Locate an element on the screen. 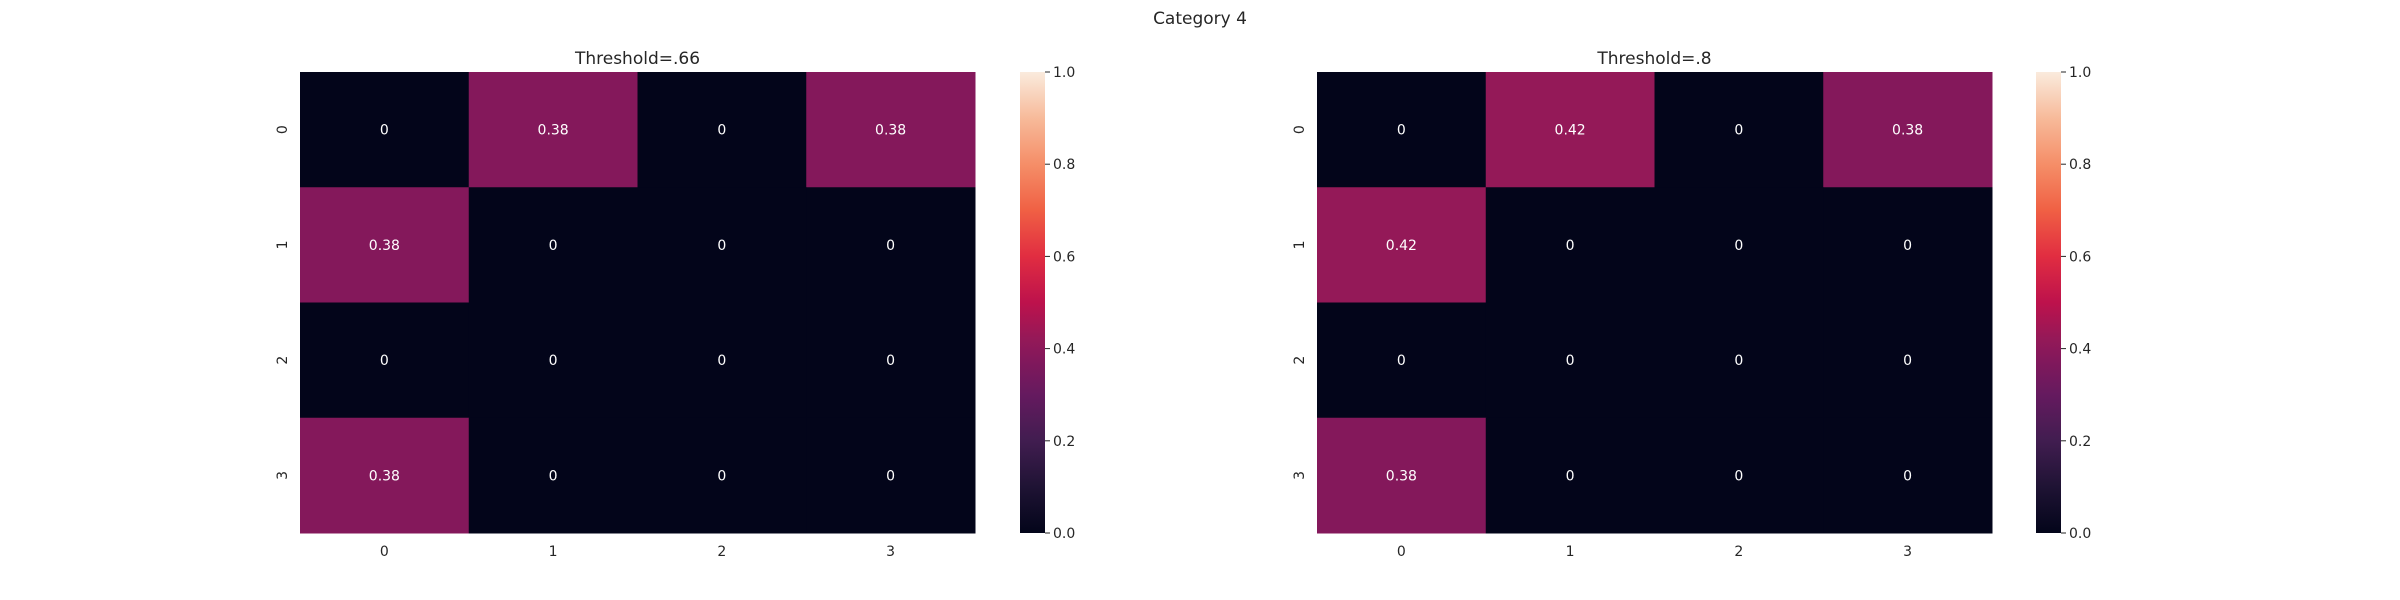 The height and width of the screenshot is (600, 2400). figure-title: Category 4 is located at coordinates (1200, 19).